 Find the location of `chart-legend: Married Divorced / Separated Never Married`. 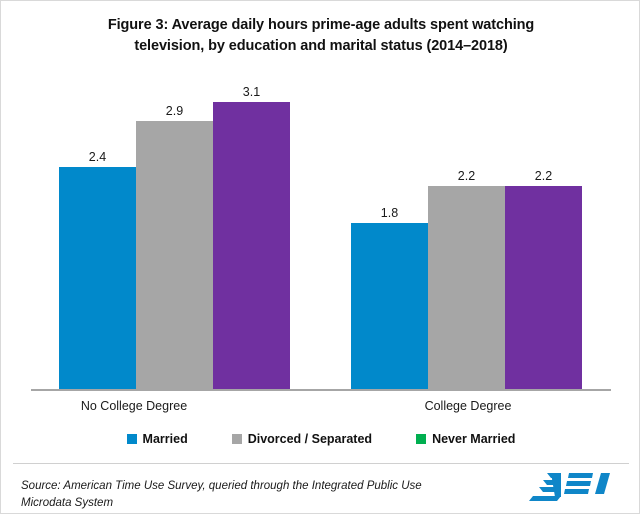

chart-legend: Married Divorced / Separated Never Married is located at coordinates (320, 439).